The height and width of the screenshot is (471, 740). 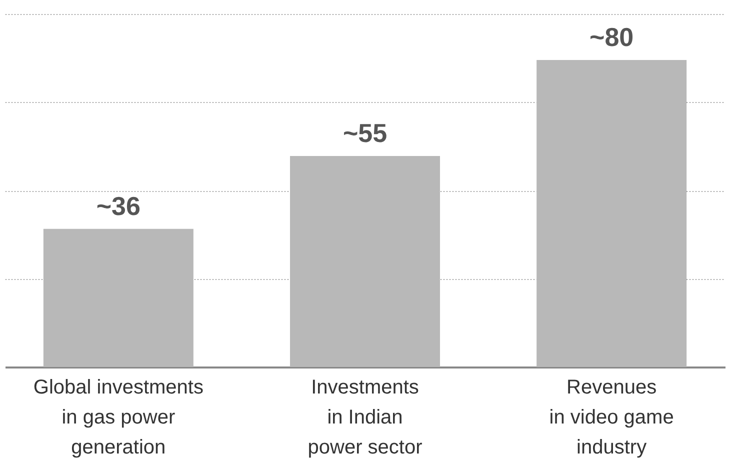 I want to click on x-tick-label: Global investments in gas power generation, so click(x=118, y=417).